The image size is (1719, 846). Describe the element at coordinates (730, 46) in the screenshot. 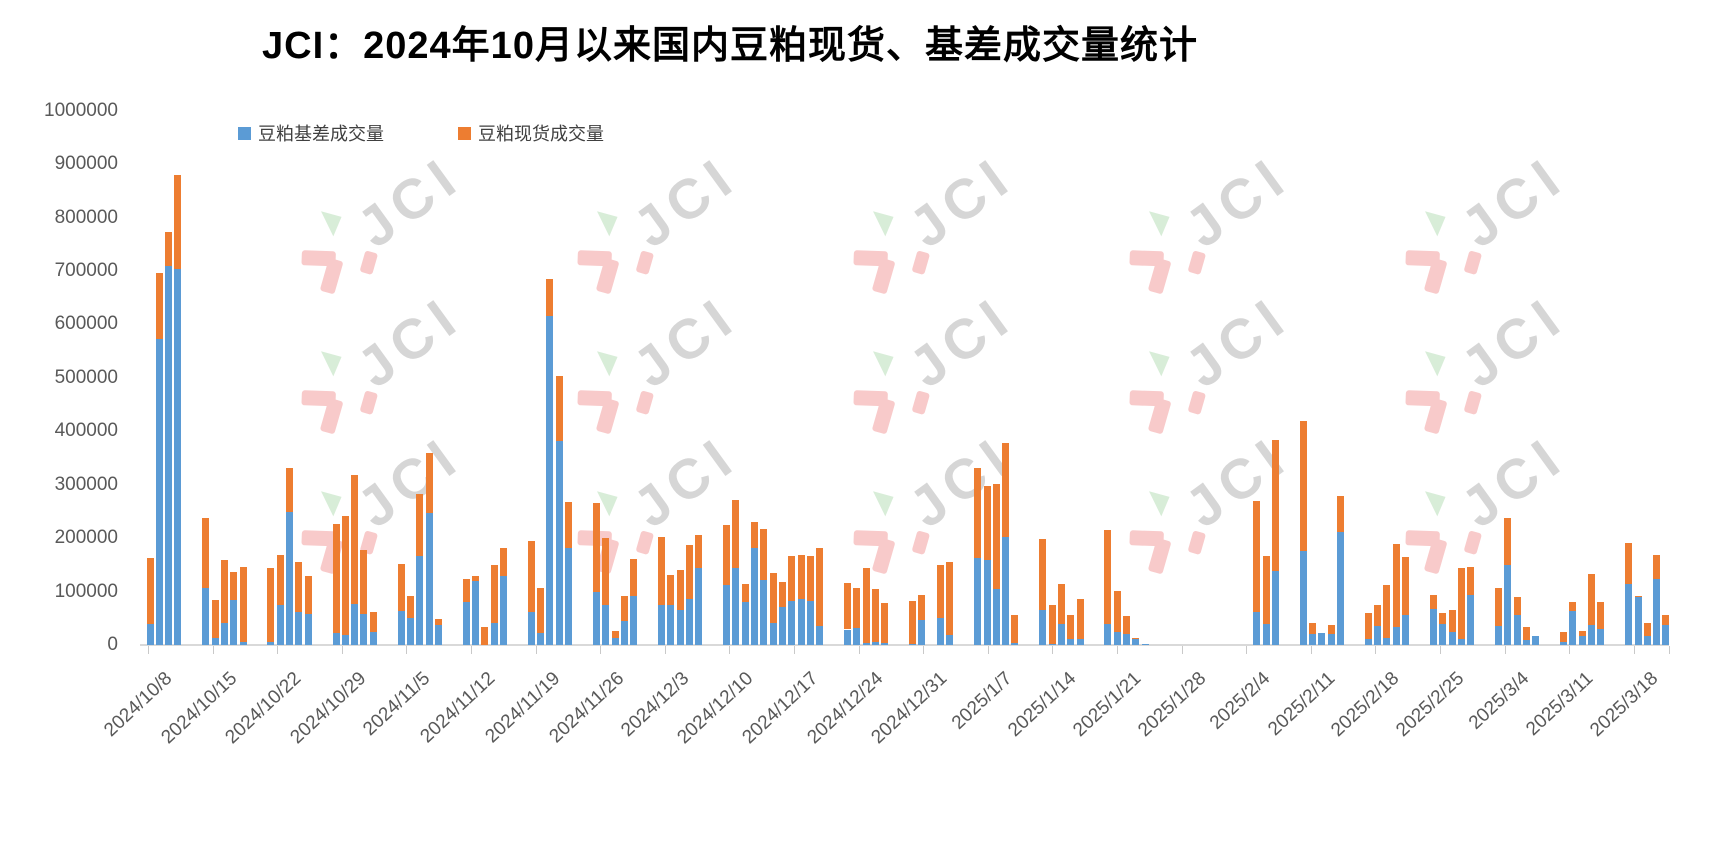

I see `chart-title: JCI：2024年10月以来国内豆粕现货、基差成交量统计` at that location.